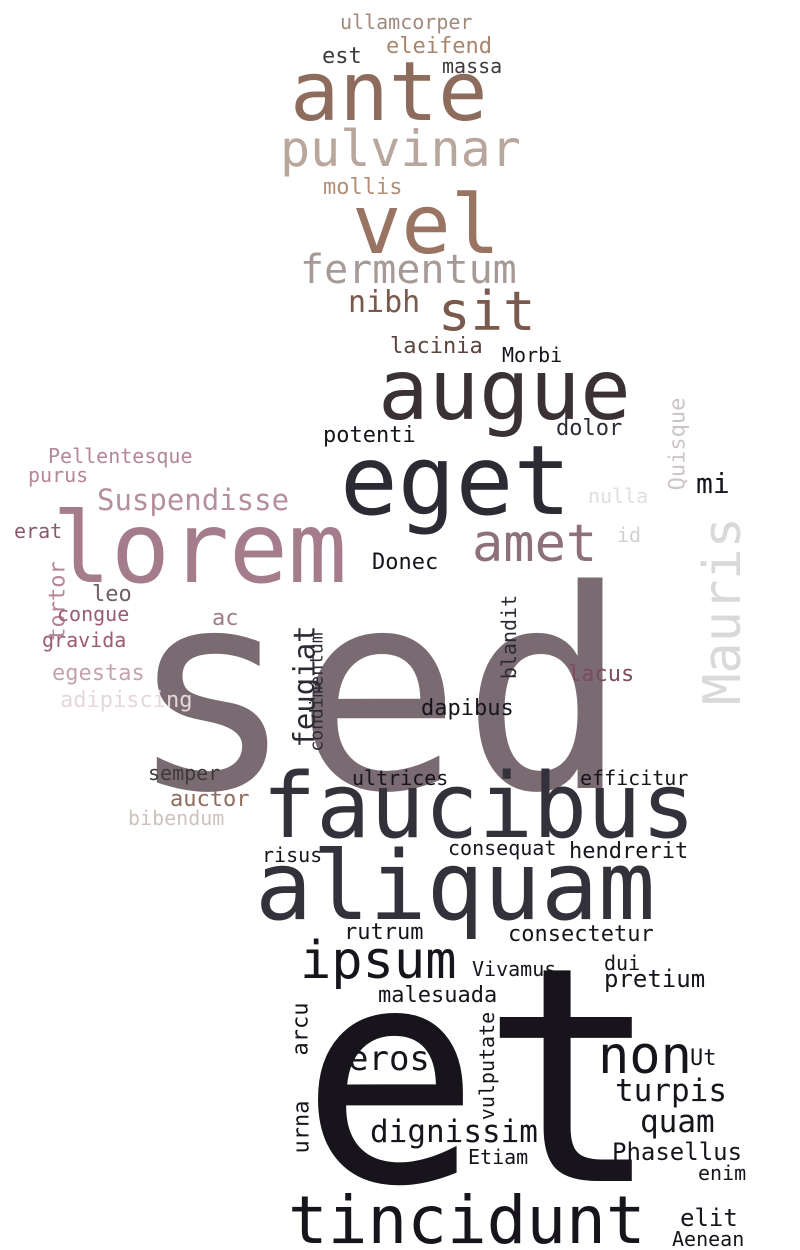  Describe the element at coordinates (378, 961) in the screenshot. I see `word-ipsum: ipsum` at that location.